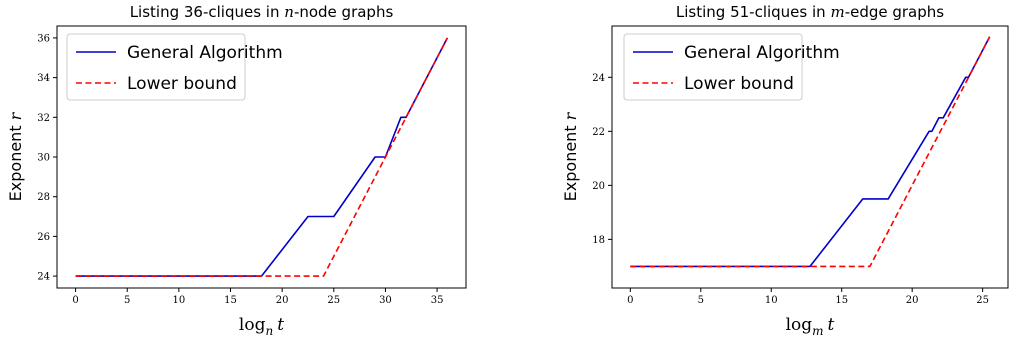 The height and width of the screenshot is (343, 1016). Describe the element at coordinates (895, 12) in the screenshot. I see `chart-title-suffix: -edge graphs` at that location.